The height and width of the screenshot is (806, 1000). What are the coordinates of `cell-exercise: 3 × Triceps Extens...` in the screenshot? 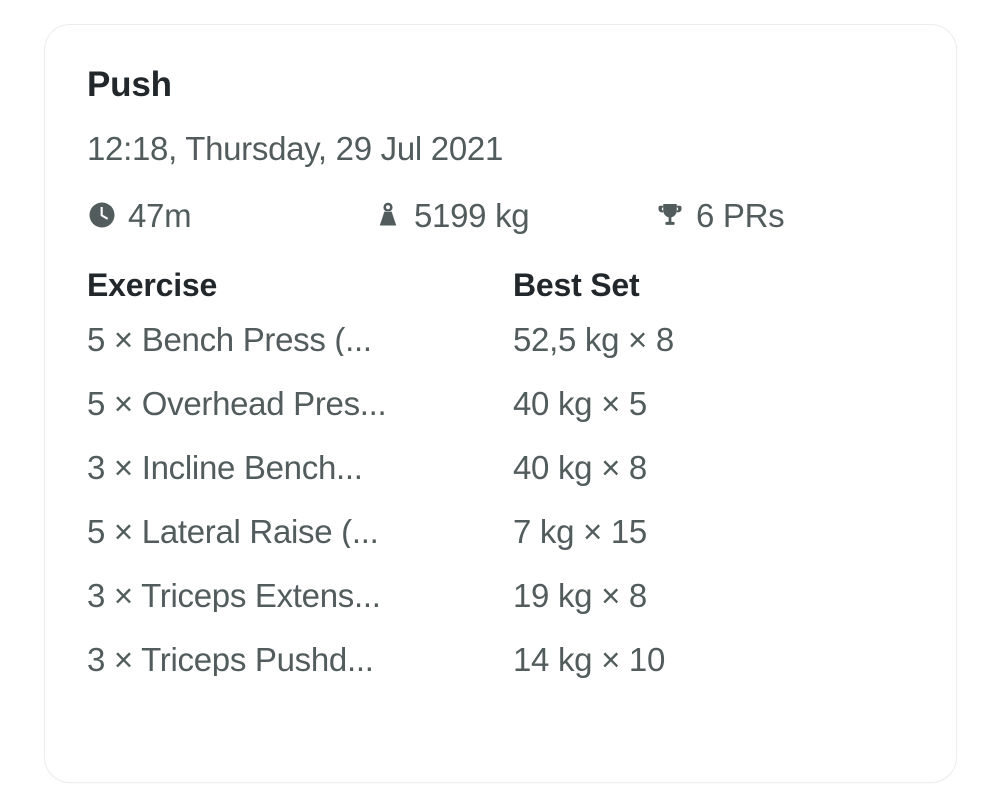 It's located at (300, 611).